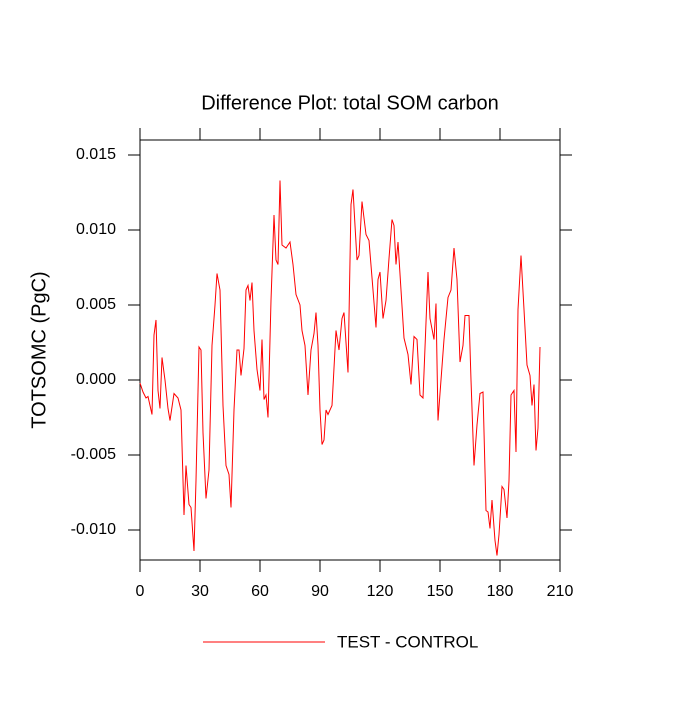 The width and height of the screenshot is (700, 705). I want to click on x-tick-label: 90, so click(320, 591).